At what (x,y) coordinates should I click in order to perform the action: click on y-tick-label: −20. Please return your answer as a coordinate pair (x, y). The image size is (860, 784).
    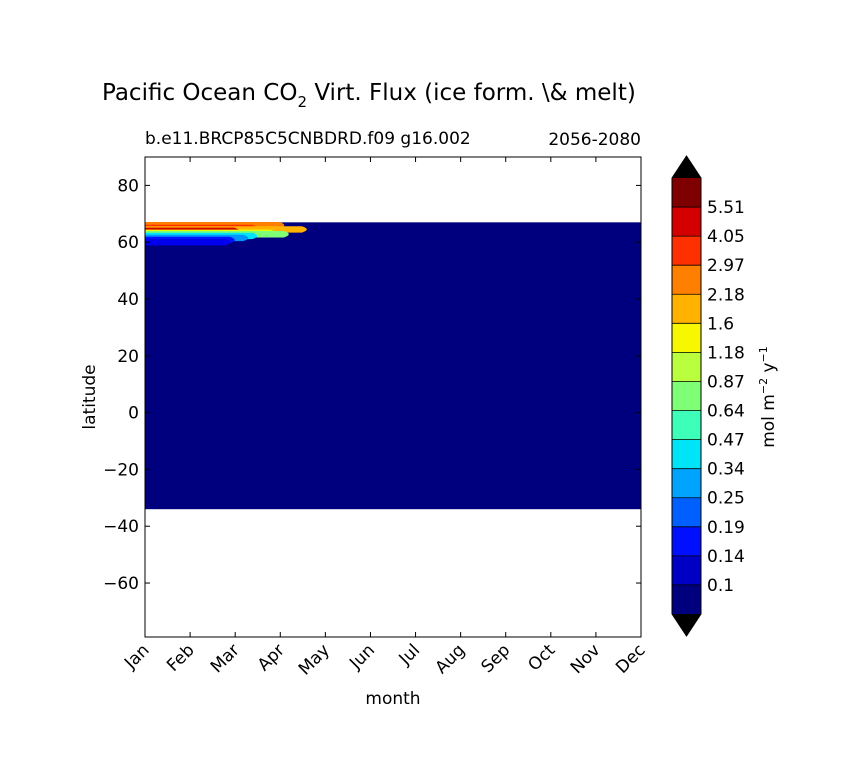
    Looking at the image, I should click on (121, 470).